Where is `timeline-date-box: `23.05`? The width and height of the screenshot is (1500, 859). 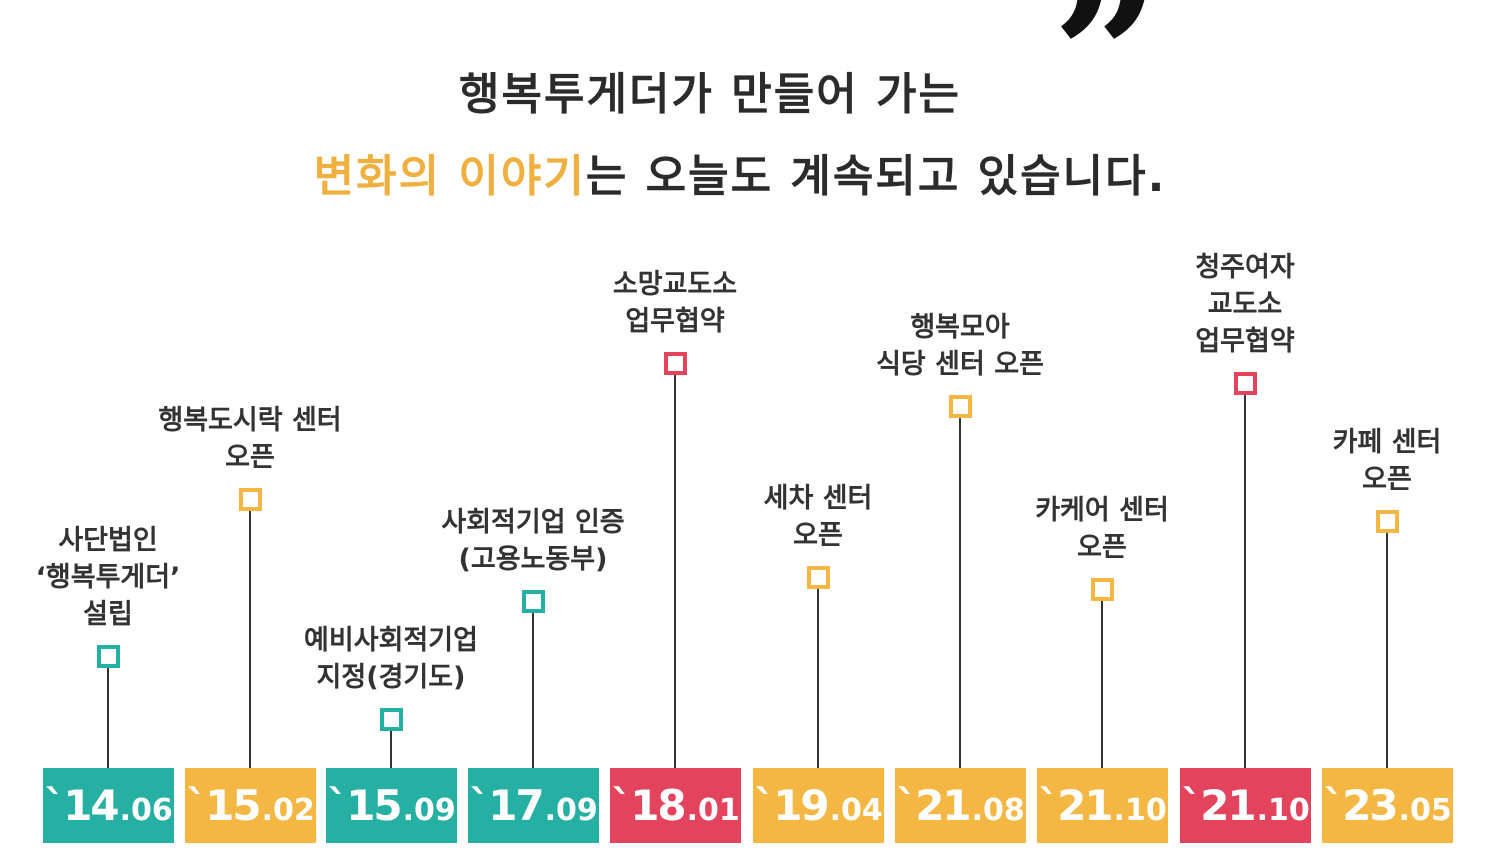
timeline-date-box: `23.05 is located at coordinates (1387, 805).